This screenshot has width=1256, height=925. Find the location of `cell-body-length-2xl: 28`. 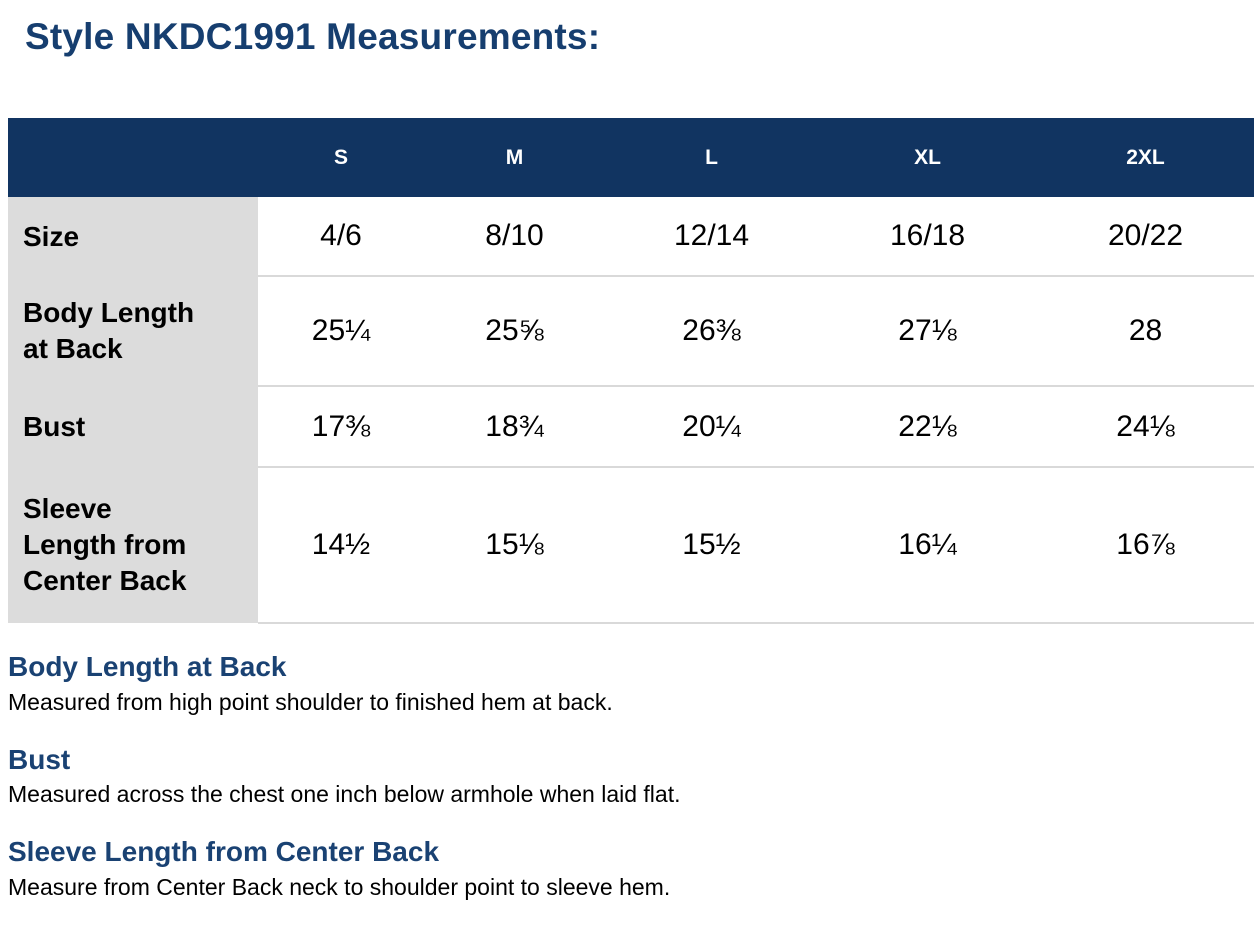

cell-body-length-2xl: 28 is located at coordinates (1145, 332).